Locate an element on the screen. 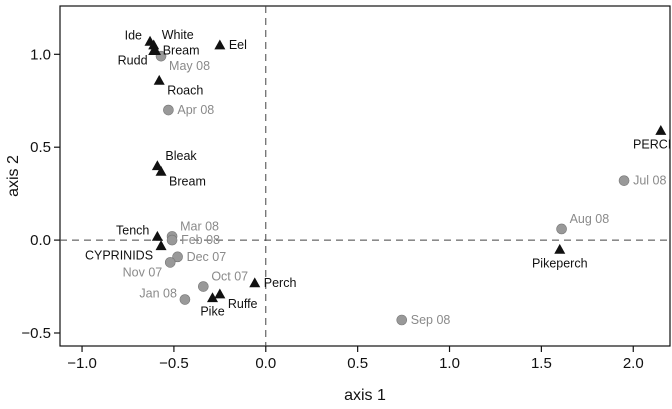  sample-label-feb-08: Feb 08 is located at coordinates (200, 240).